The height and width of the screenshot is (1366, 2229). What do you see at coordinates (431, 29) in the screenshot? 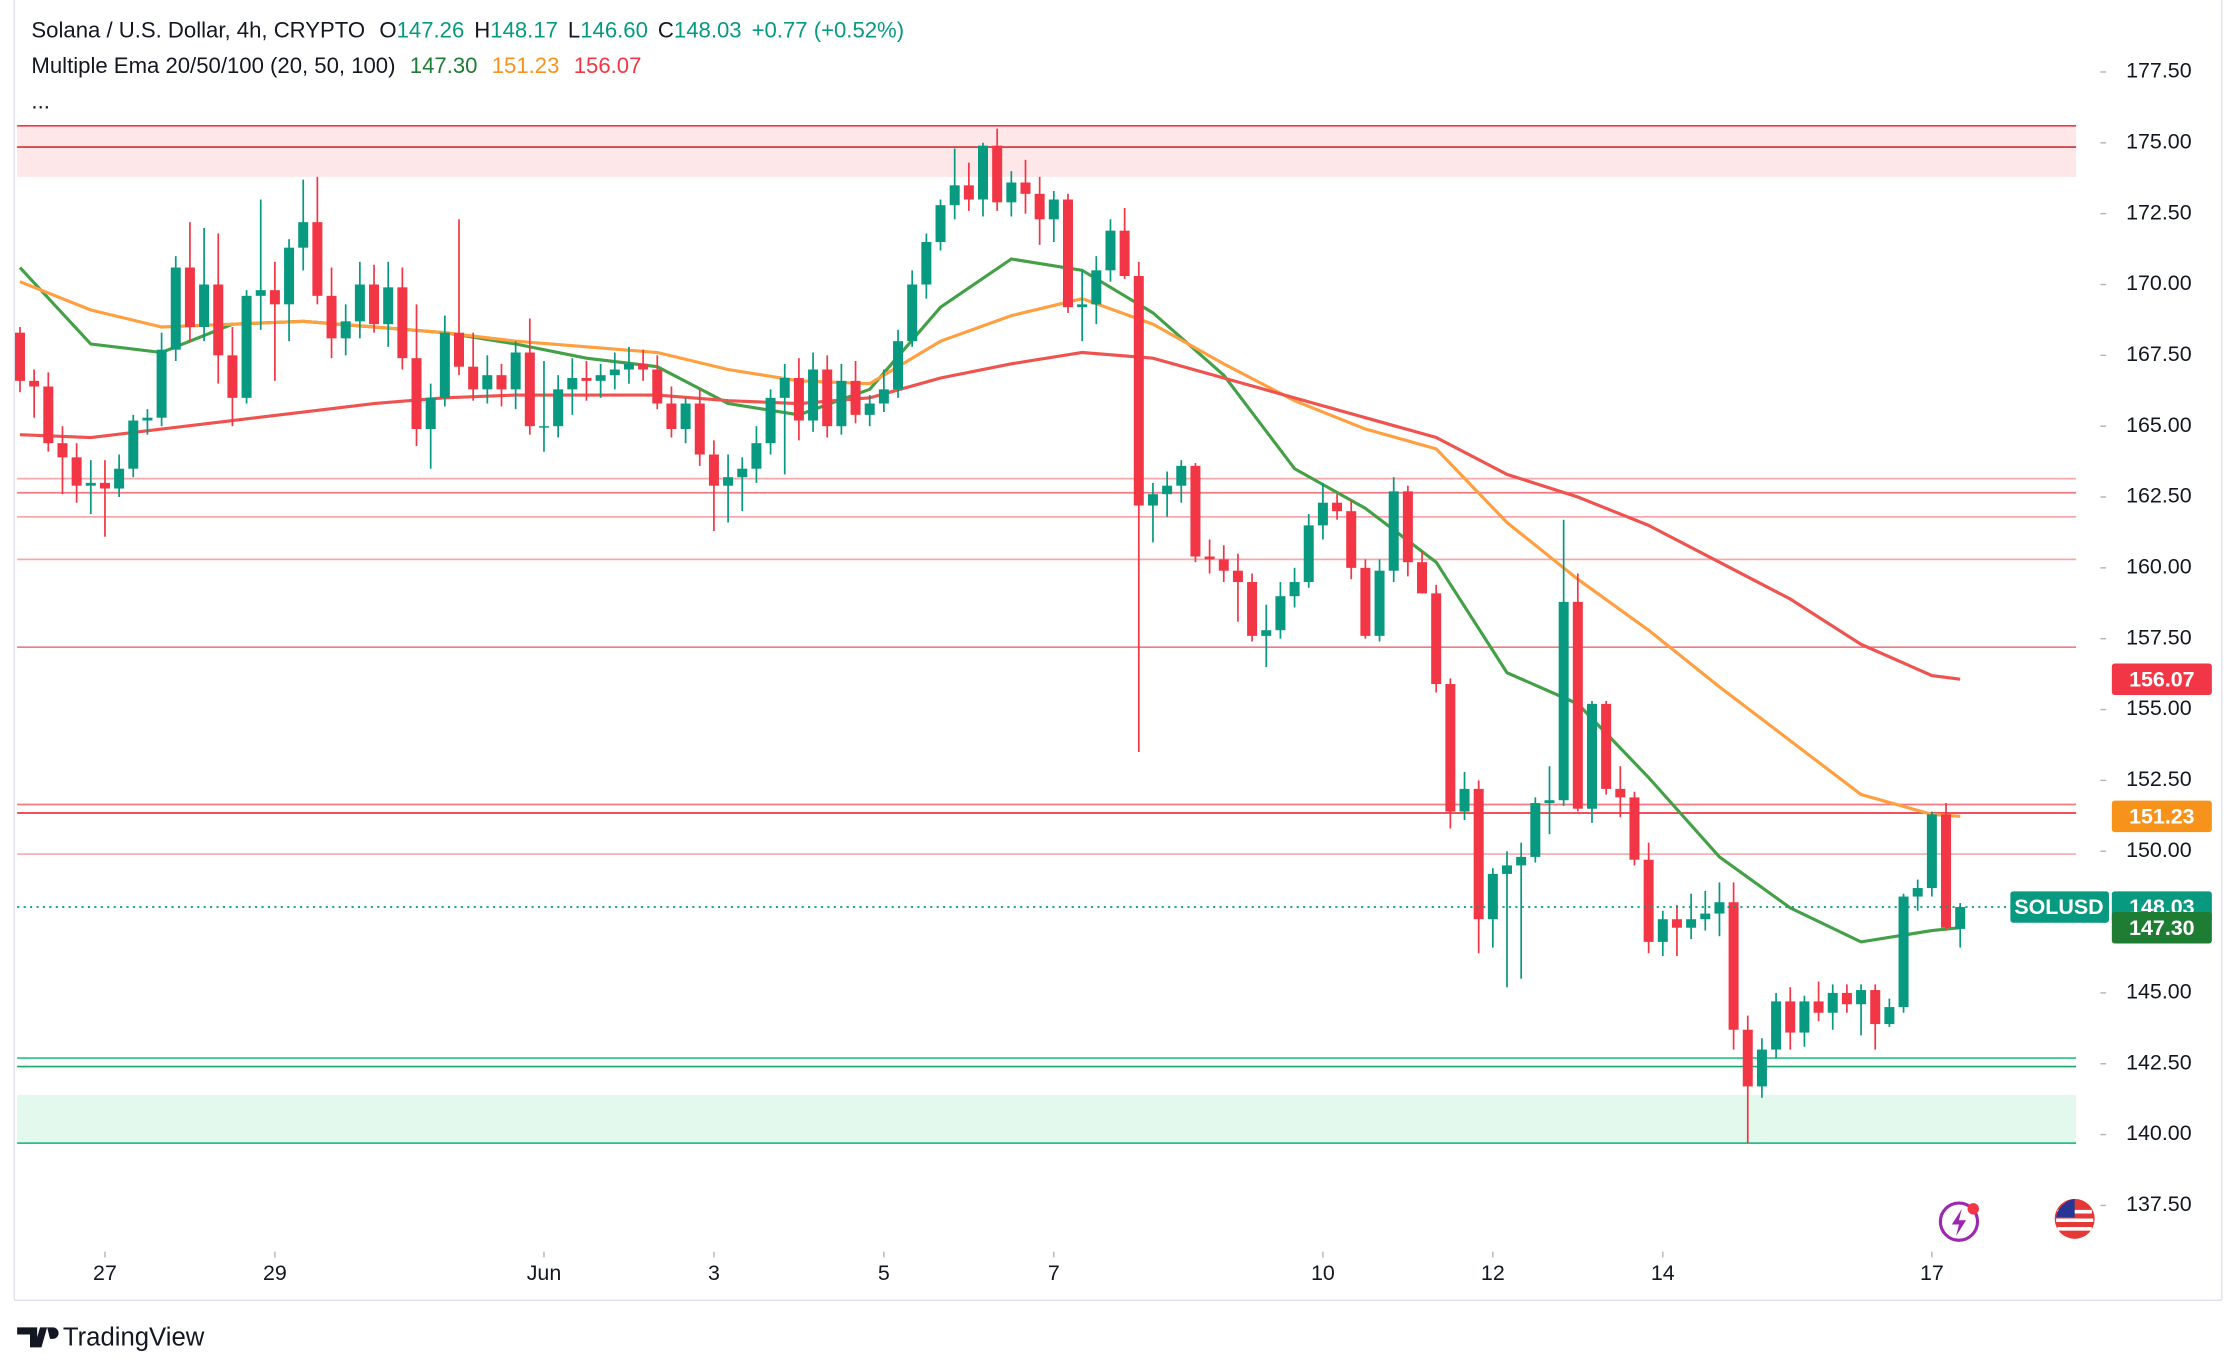
I see `ohlc-value: 147.26` at bounding box center [431, 29].